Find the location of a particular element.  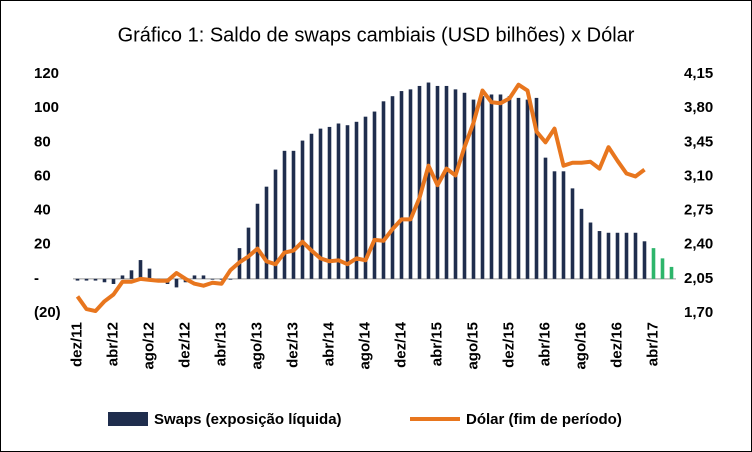

y-tick-label: 20 is located at coordinates (42, 244).